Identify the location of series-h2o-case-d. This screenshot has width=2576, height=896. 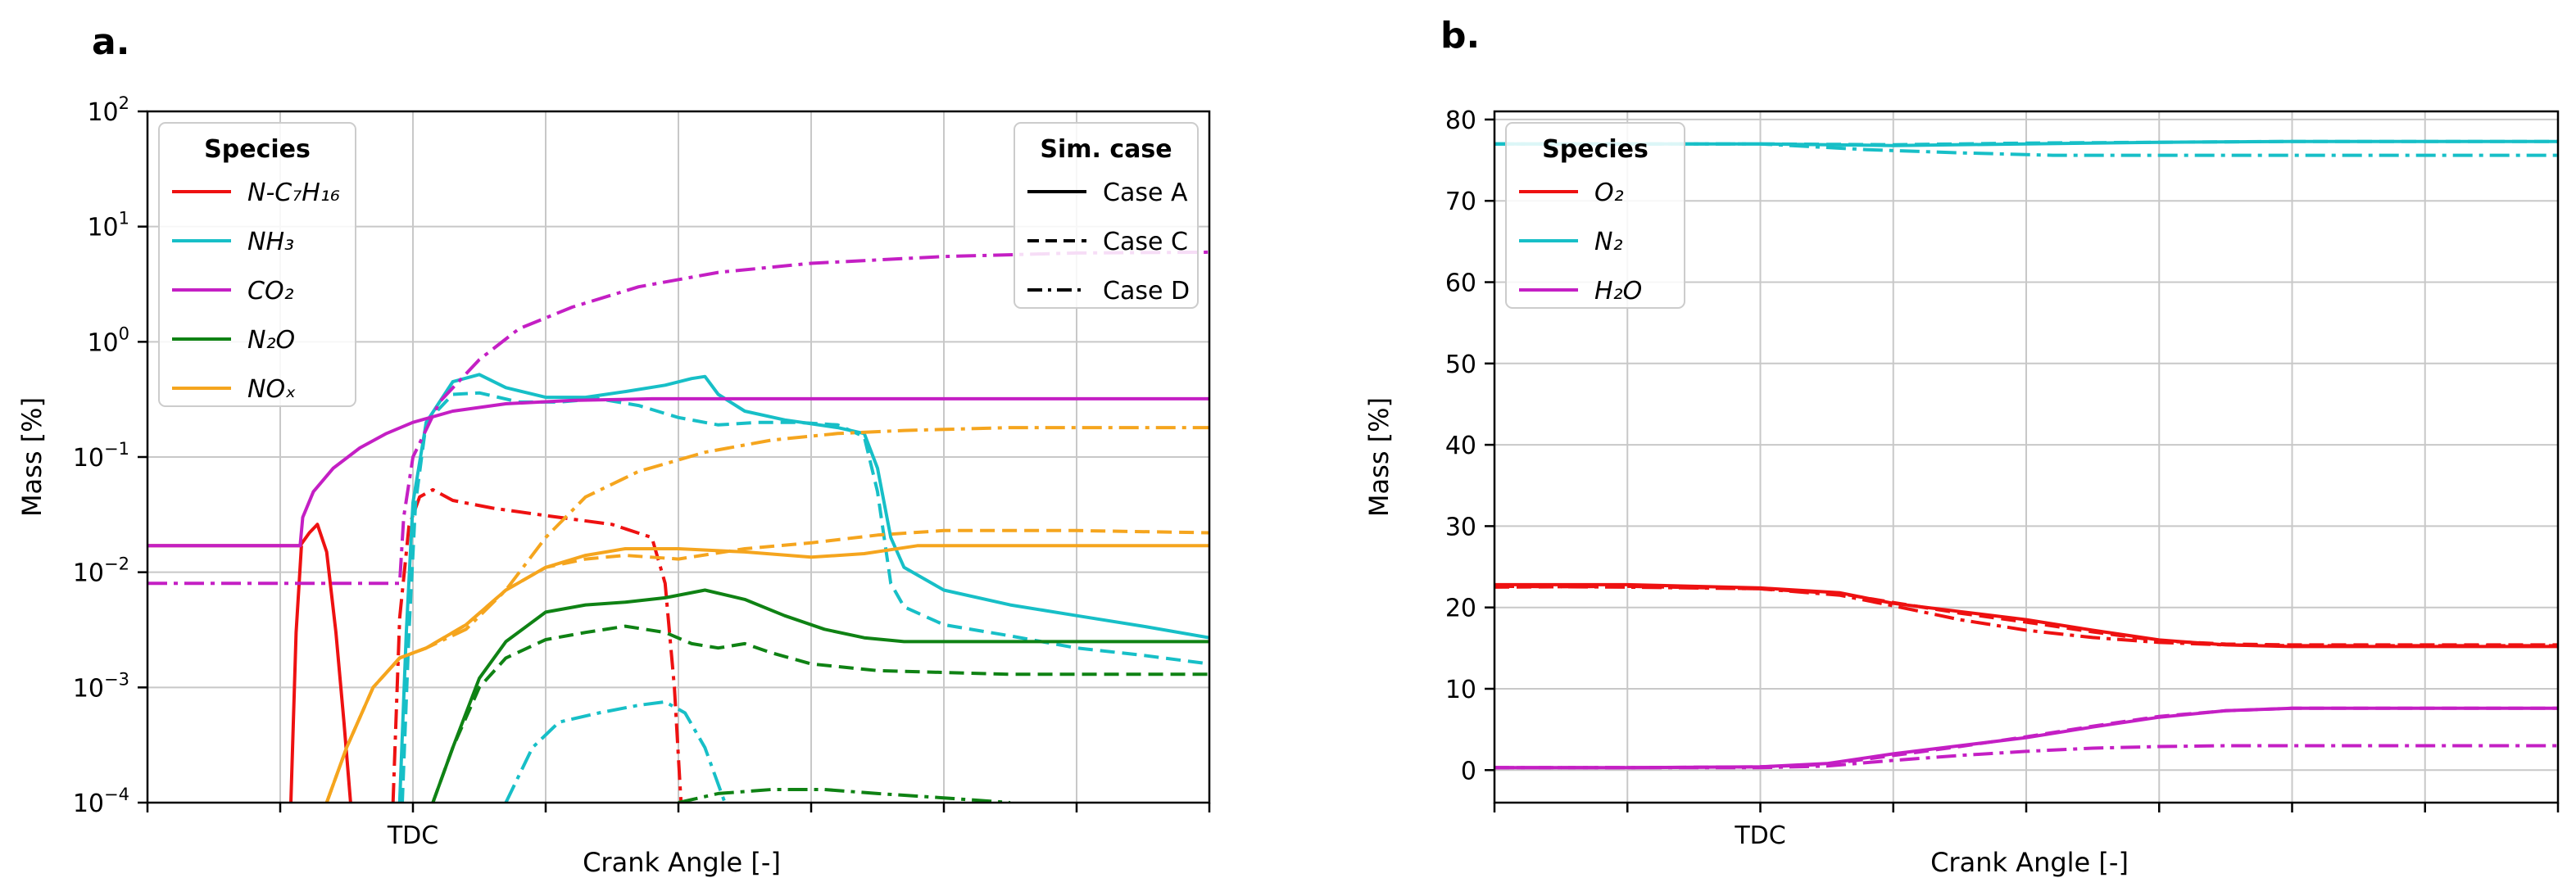
(2026, 757).